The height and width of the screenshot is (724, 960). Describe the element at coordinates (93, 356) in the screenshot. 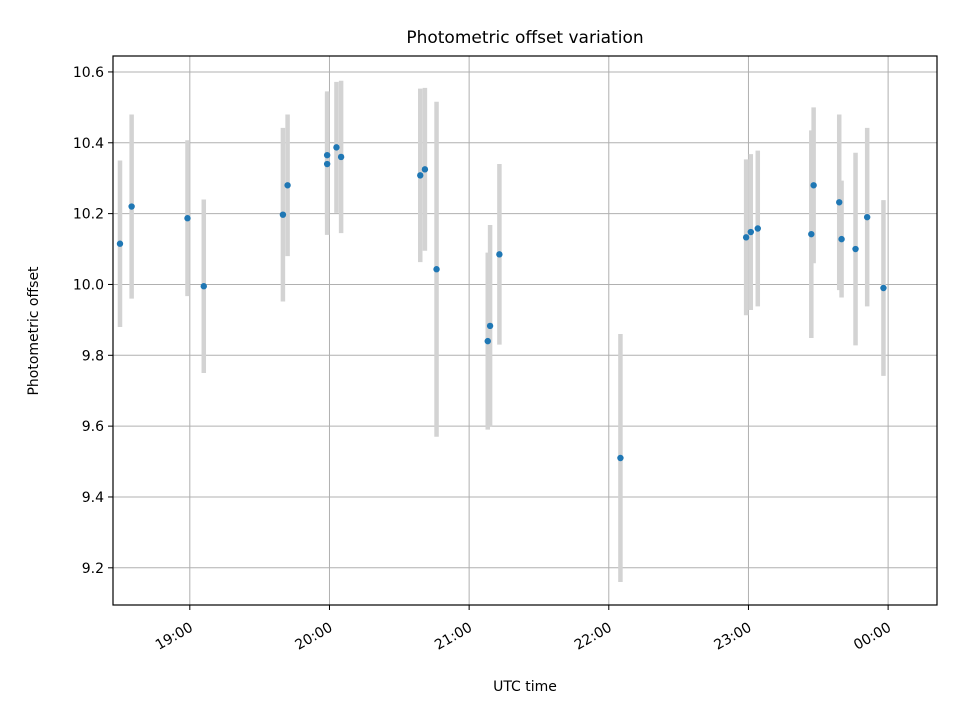

I see `y-tick-label: 9.8` at that location.